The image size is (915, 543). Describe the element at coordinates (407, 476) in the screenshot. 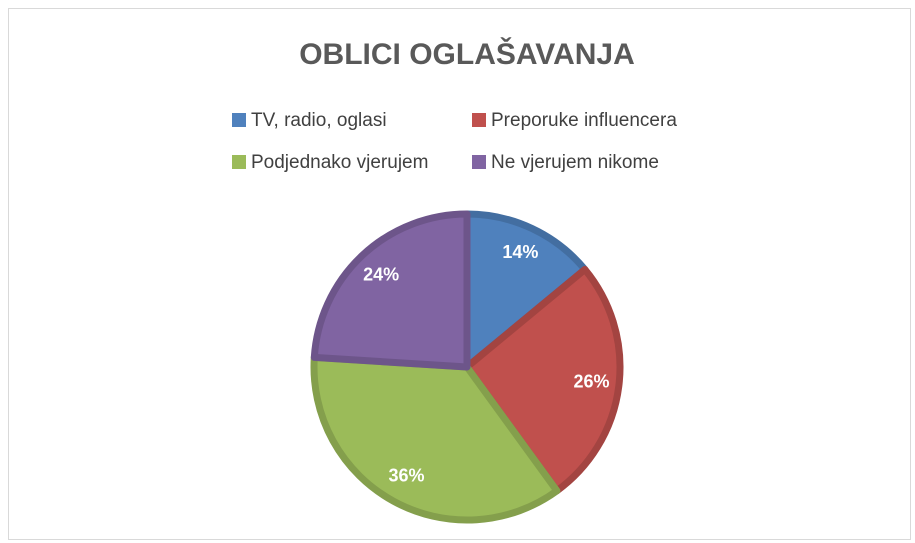

I see `data-label: 36%` at that location.